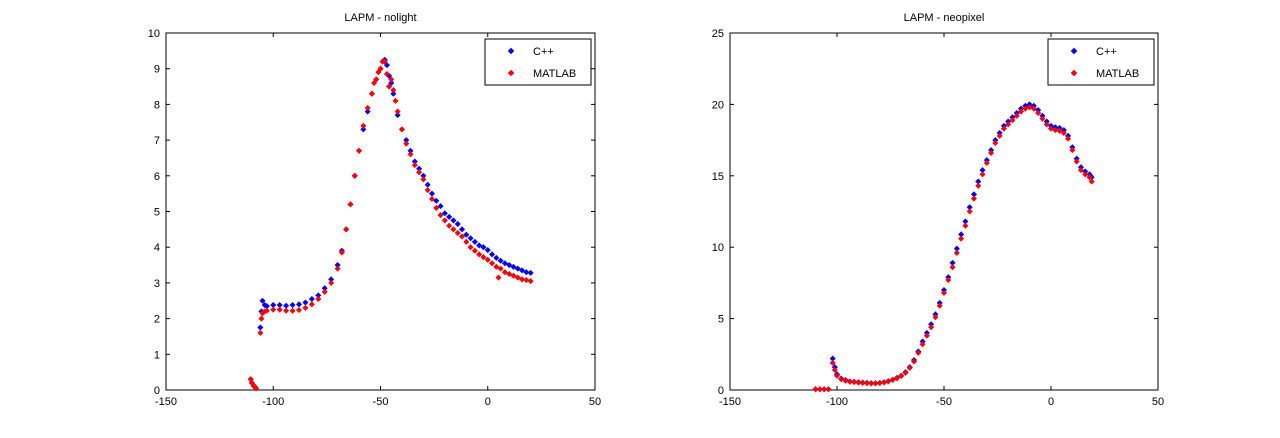 The image size is (1280, 438). I want to click on chart-title: LAPM - neopixel, so click(944, 18).